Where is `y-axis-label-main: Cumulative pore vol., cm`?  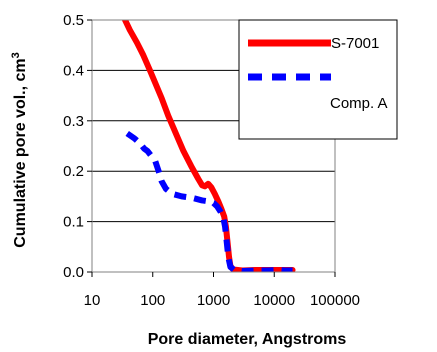 y-axis-label-main: Cumulative pore vol., cm is located at coordinates (20, 152).